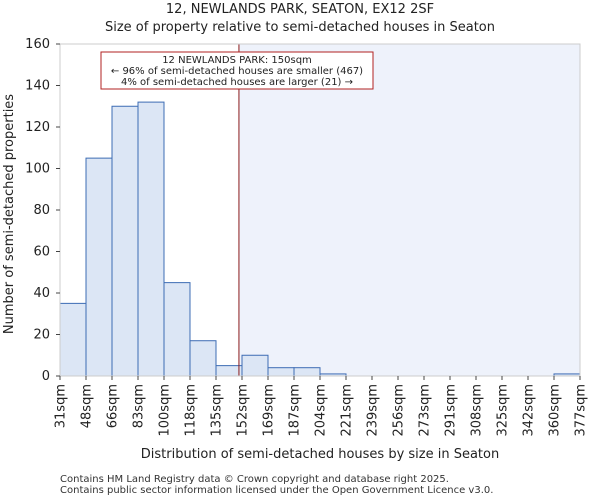 The width and height of the screenshot is (600, 500). I want to click on x-tick-label: 342sqm, so click(529, 410).